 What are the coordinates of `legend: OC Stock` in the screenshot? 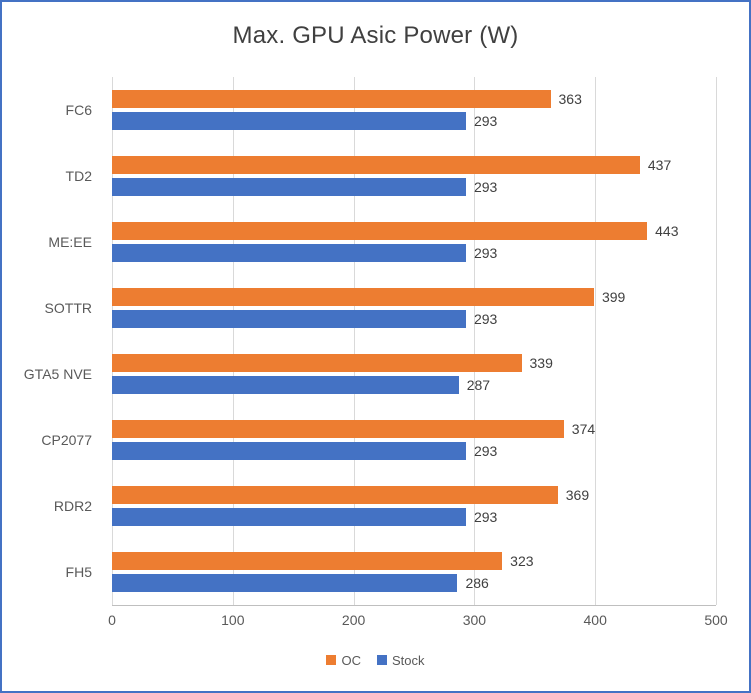 It's located at (375, 660).